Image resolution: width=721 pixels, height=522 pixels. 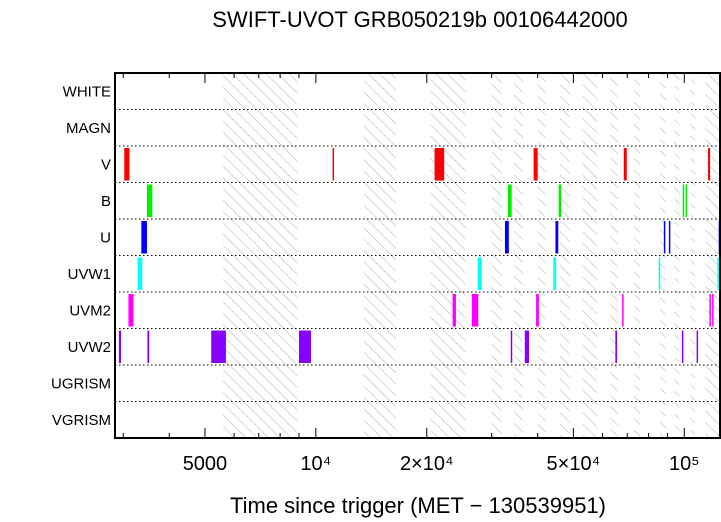 What do you see at coordinates (89, 274) in the screenshot?
I see `y-tick-label-uvw1: UVW1` at bounding box center [89, 274].